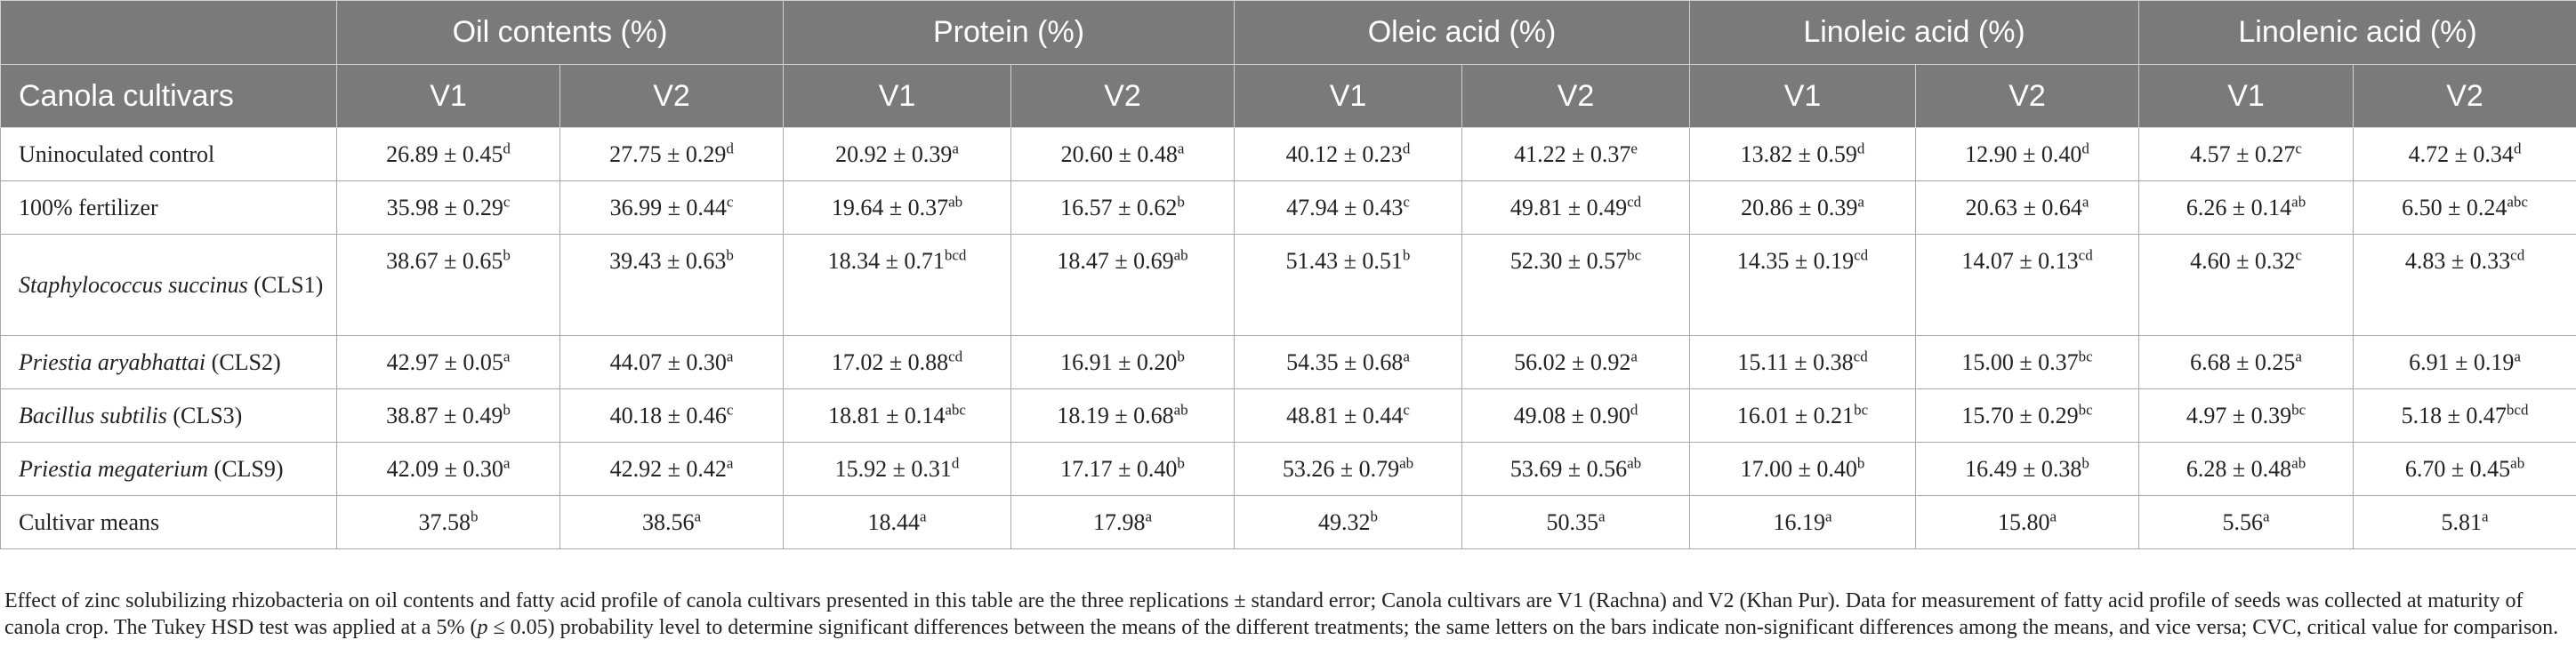 This screenshot has width=2576, height=672. I want to click on table-cell: 37.58b, so click(448, 522).